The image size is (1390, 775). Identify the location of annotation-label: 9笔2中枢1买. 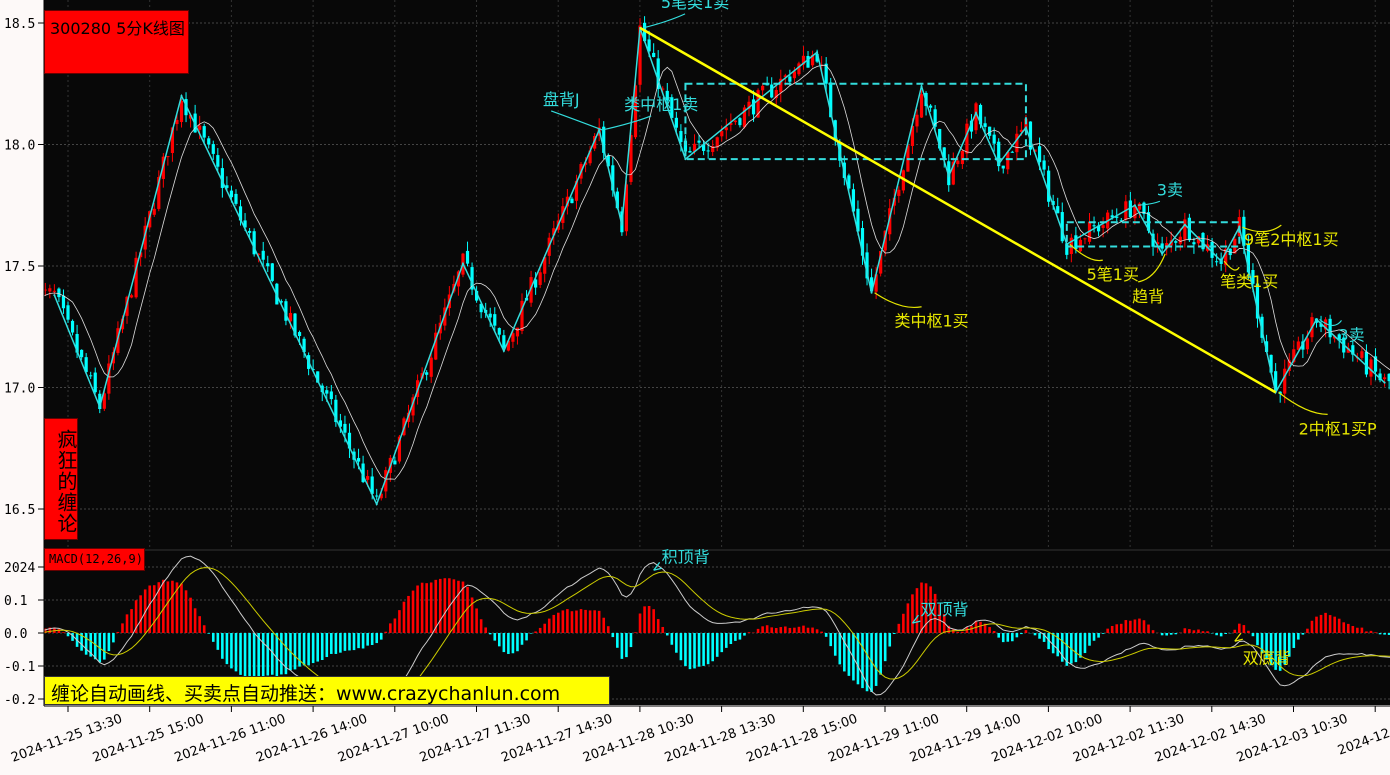
(1291, 239).